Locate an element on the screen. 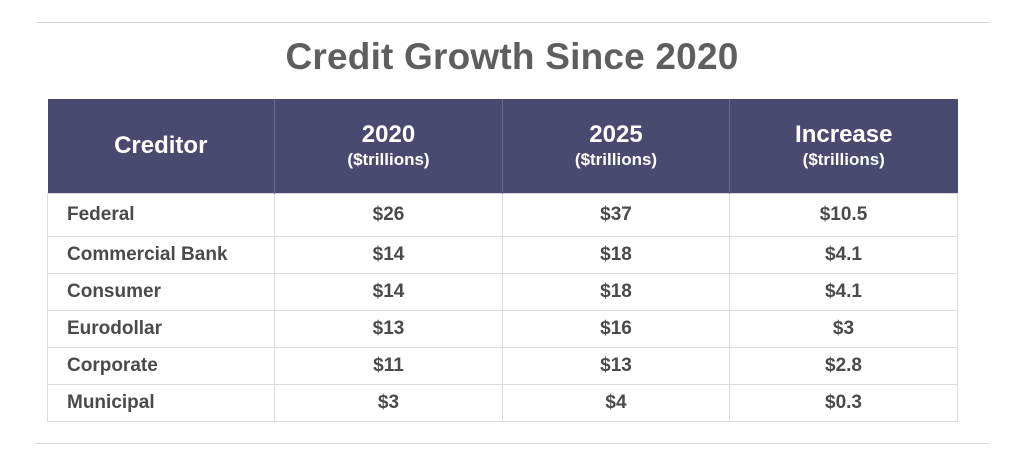 This screenshot has width=1024, height=458. column-header-creditor: Creditor is located at coordinates (161, 146).